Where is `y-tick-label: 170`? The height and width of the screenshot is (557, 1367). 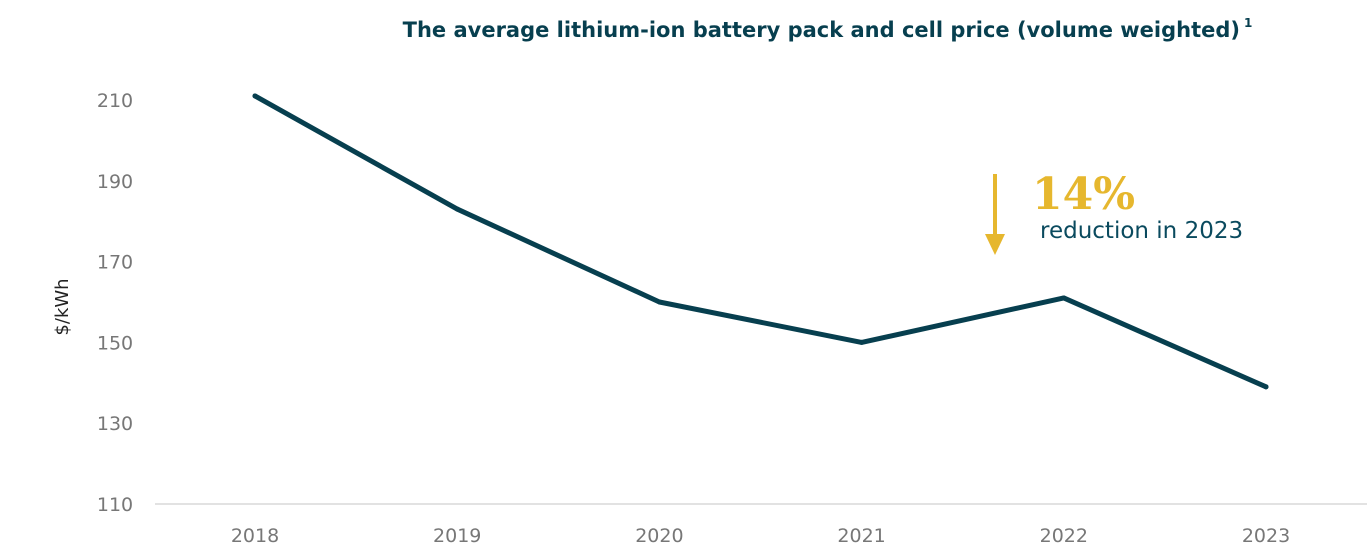
y-tick-label: 170 is located at coordinates (115, 263).